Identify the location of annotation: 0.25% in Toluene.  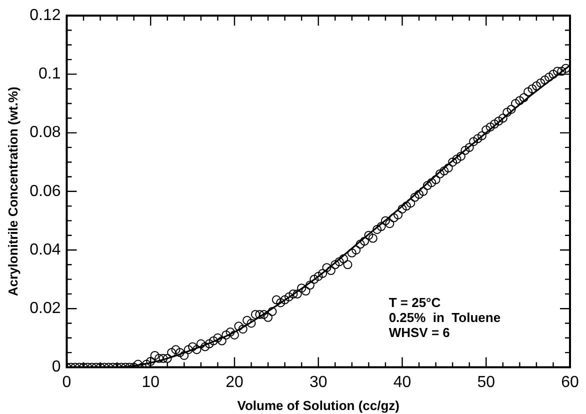
(444, 318).